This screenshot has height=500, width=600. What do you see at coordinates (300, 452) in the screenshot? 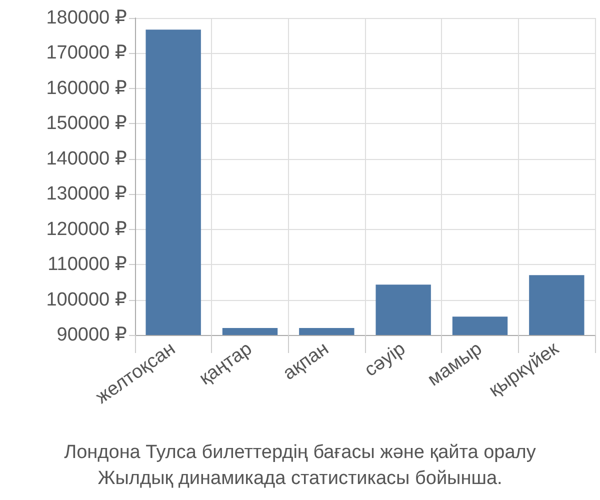
I see `text: Лондона Тулса билеттердің бағасы және қайта оралу` at bounding box center [300, 452].